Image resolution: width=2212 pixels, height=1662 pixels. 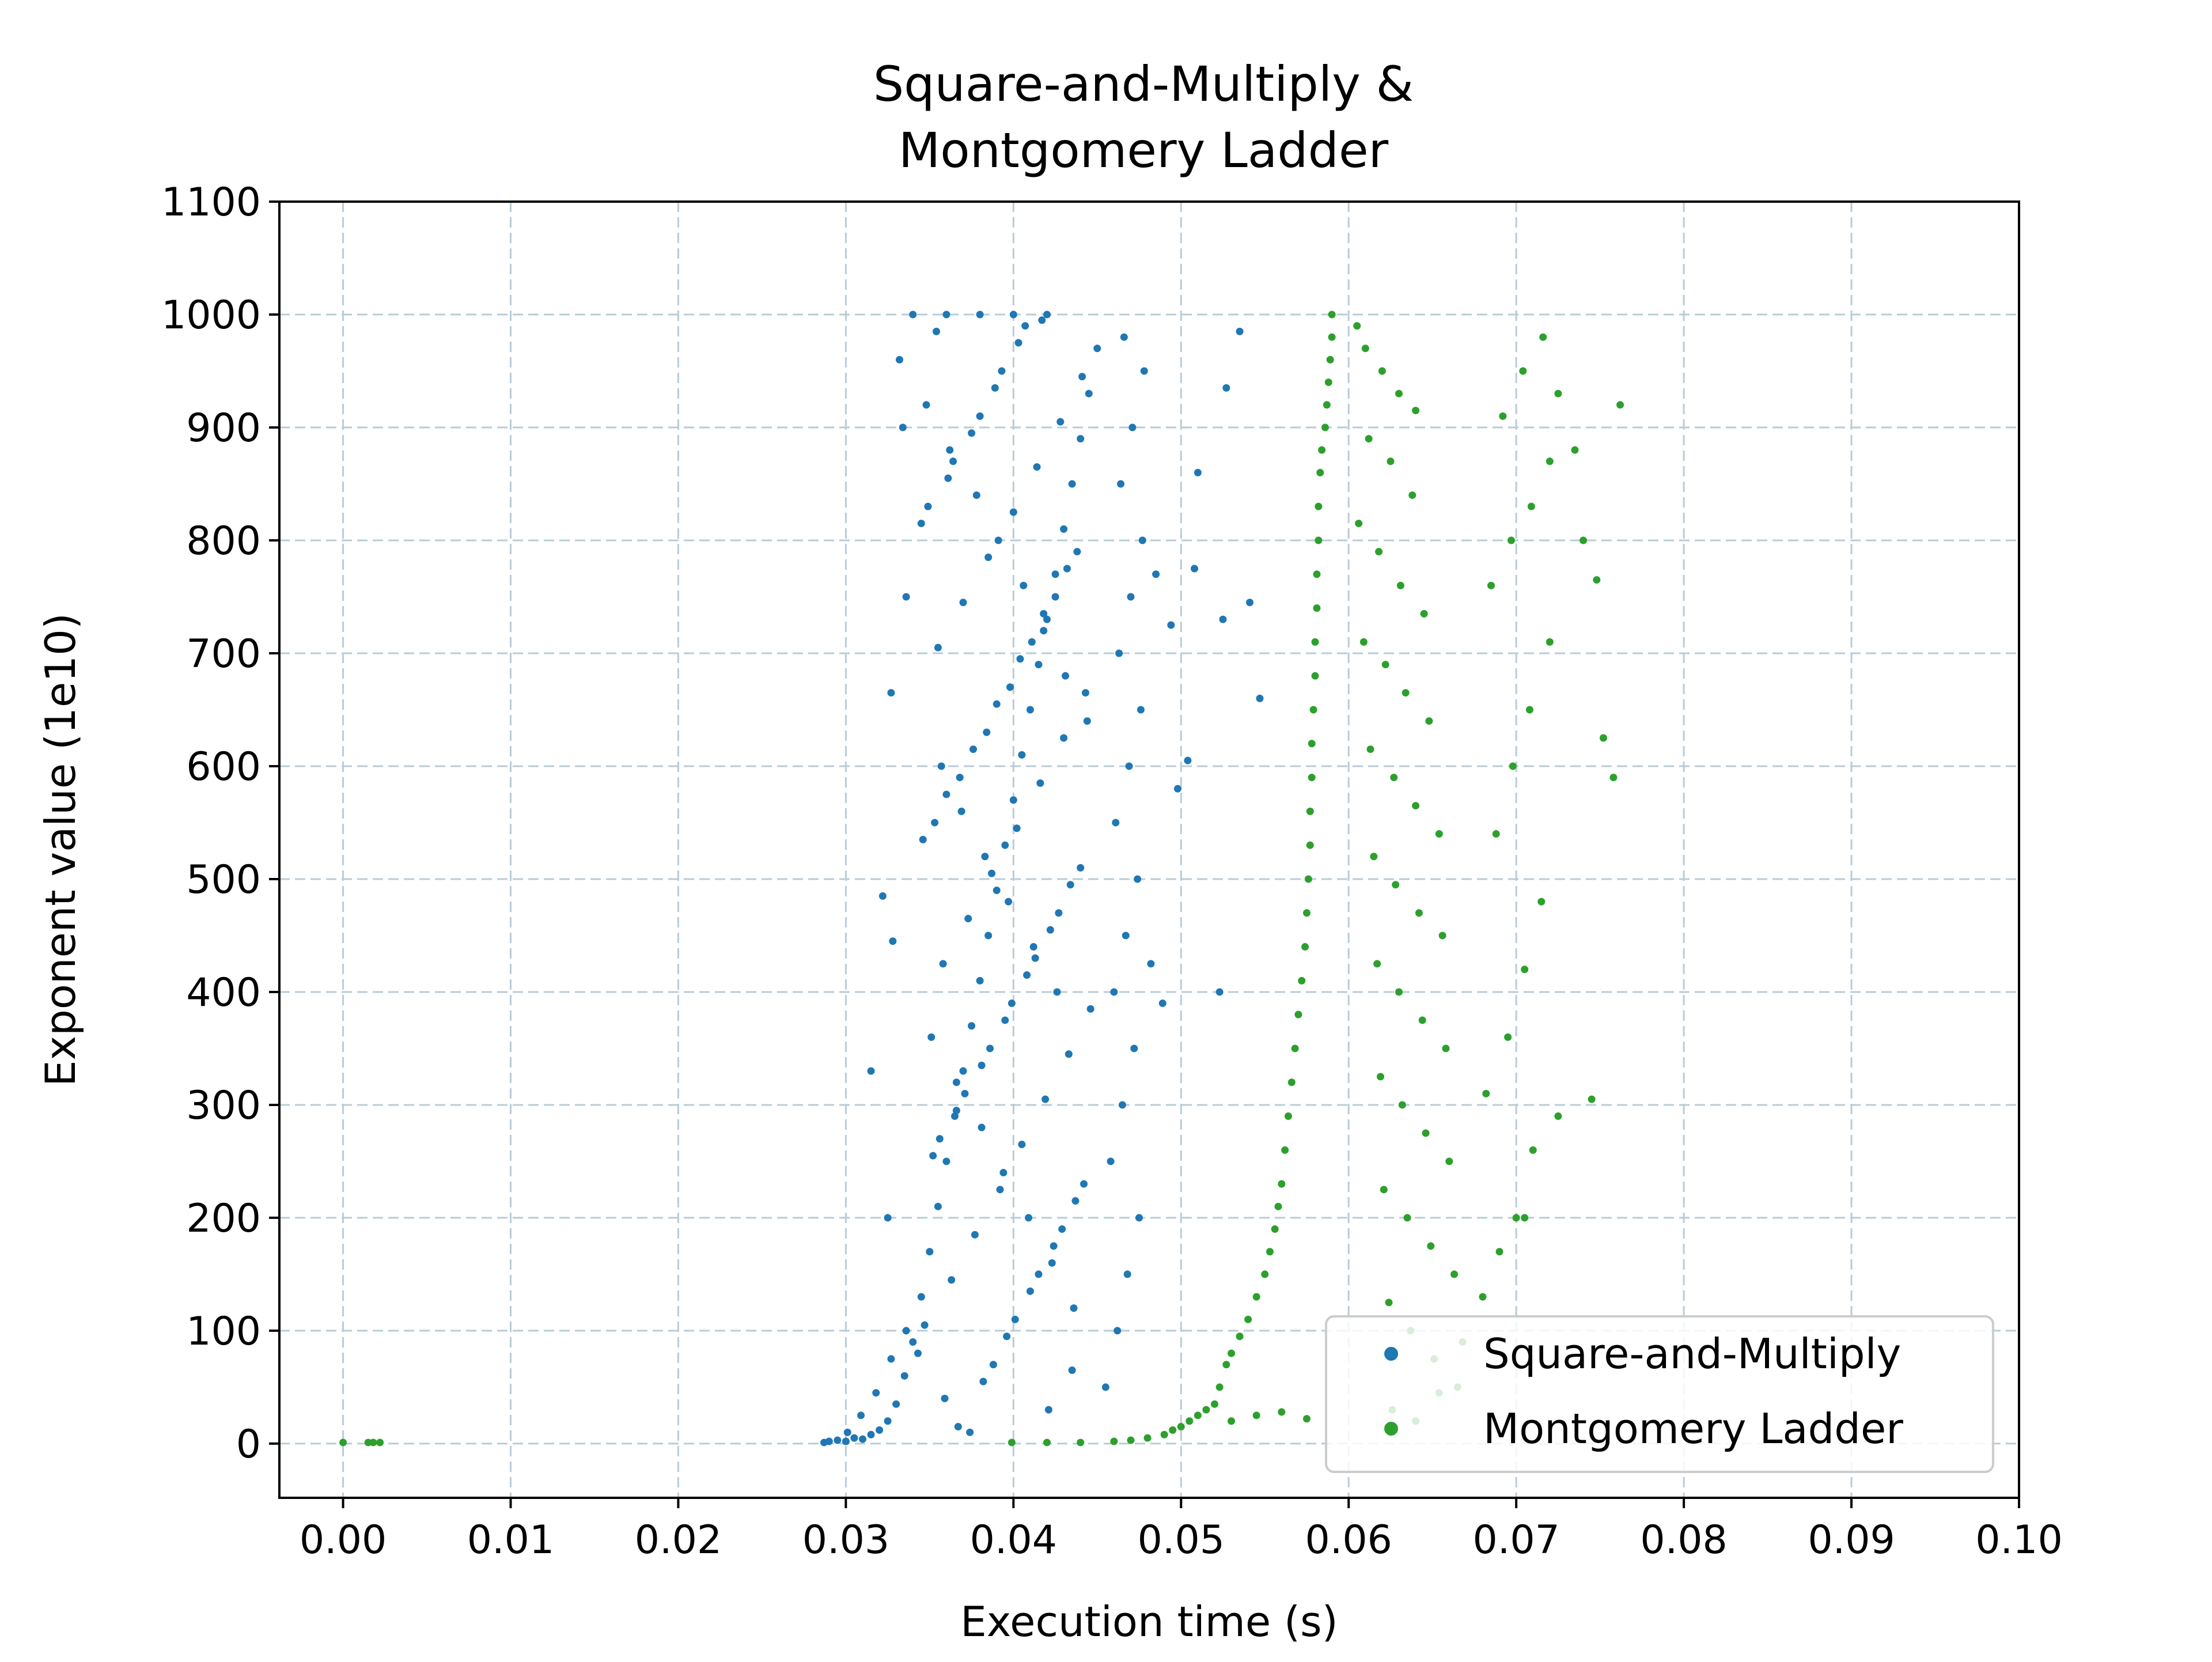 I want to click on y-tick-label: 300, so click(x=223, y=1106).